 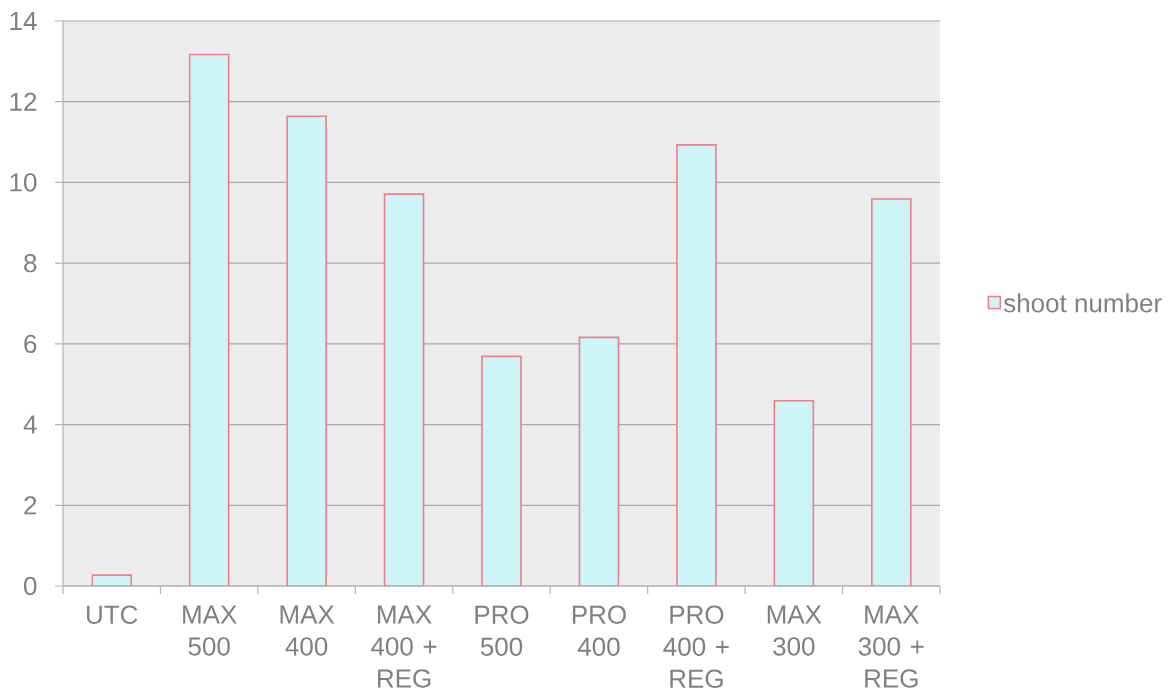 I want to click on x-tick-label: MAX 300 + REG, so click(x=891, y=646).